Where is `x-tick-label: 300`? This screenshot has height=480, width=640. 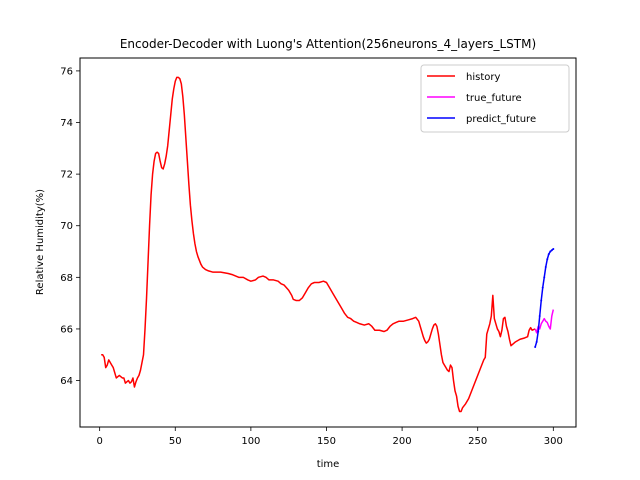
x-tick-label: 300 is located at coordinates (553, 441).